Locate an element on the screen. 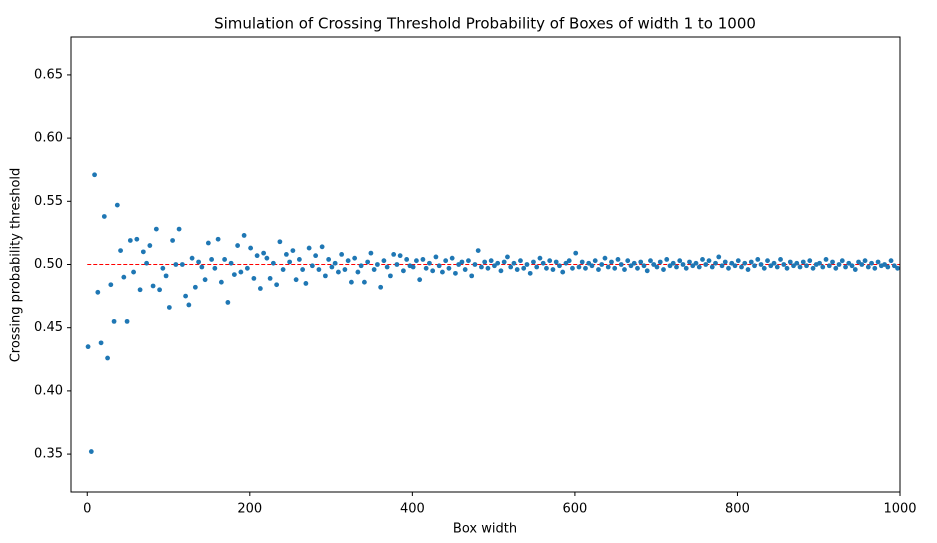 The width and height of the screenshot is (937, 543). y-tick-label: 0.40 is located at coordinates (48, 390).